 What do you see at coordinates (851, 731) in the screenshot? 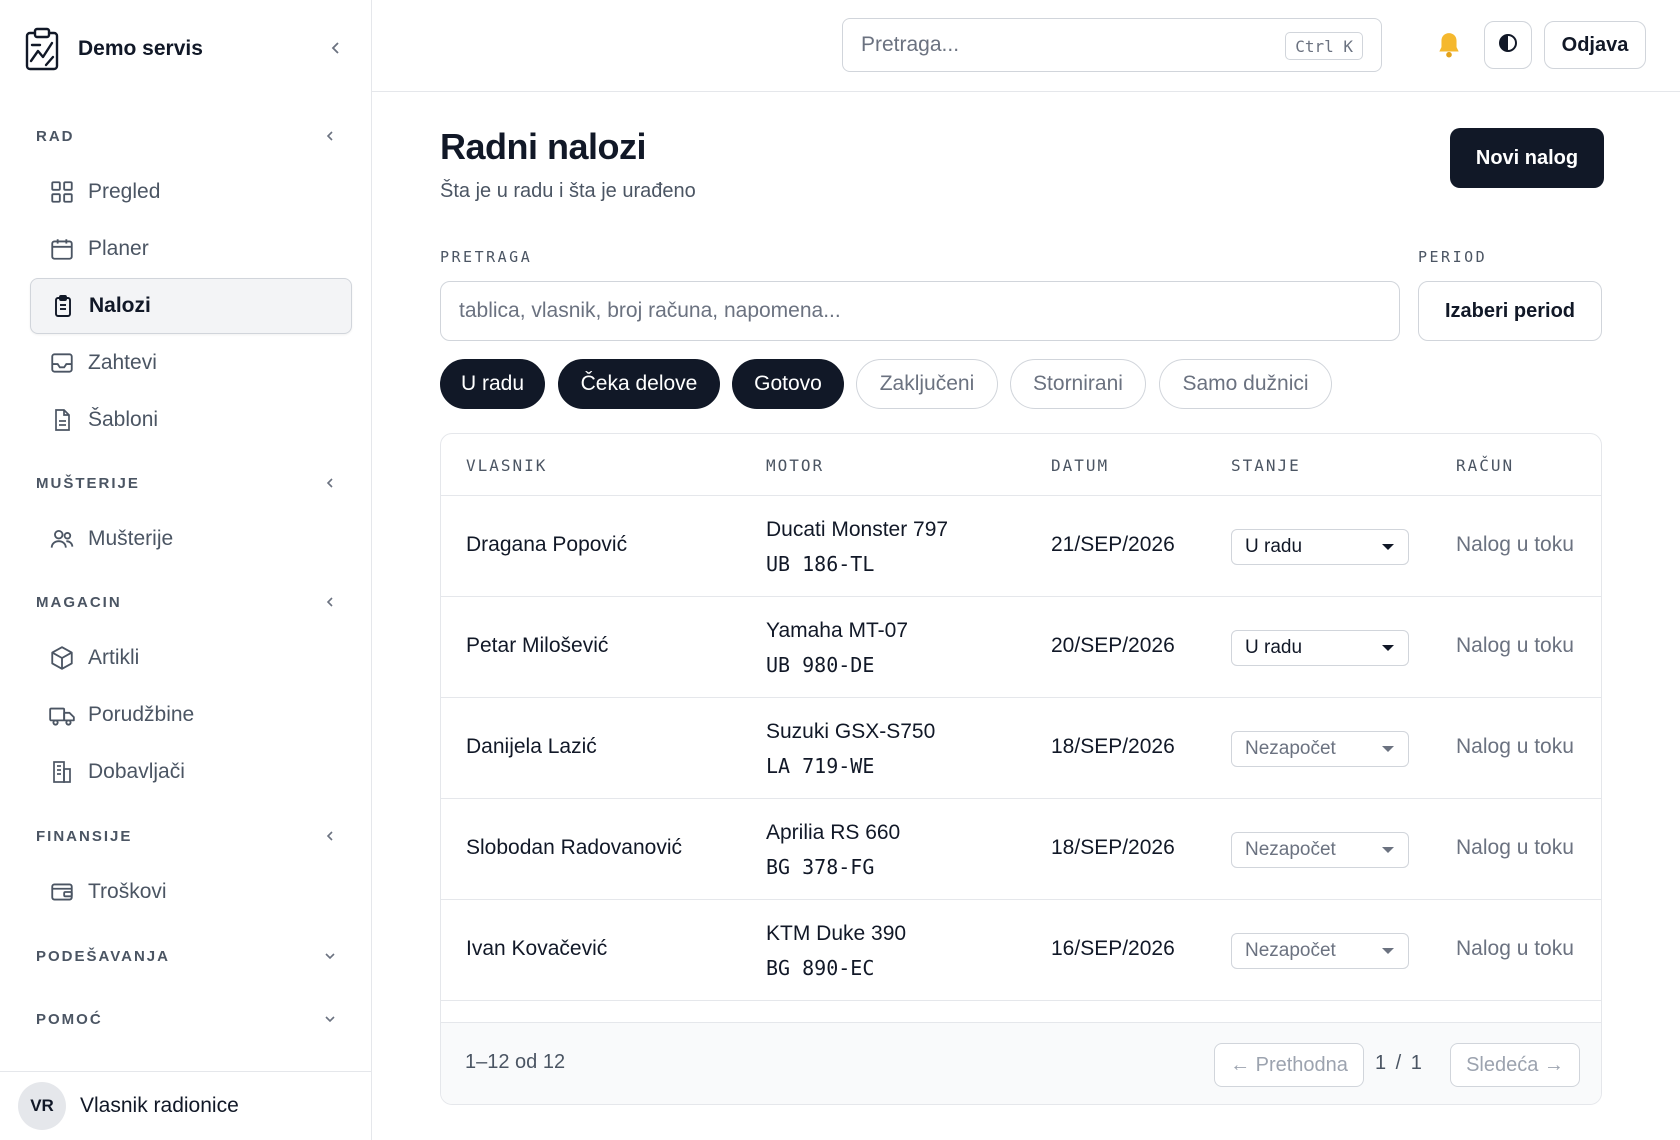
I see `motorcycle-model: Suzuki GSX-S750` at bounding box center [851, 731].